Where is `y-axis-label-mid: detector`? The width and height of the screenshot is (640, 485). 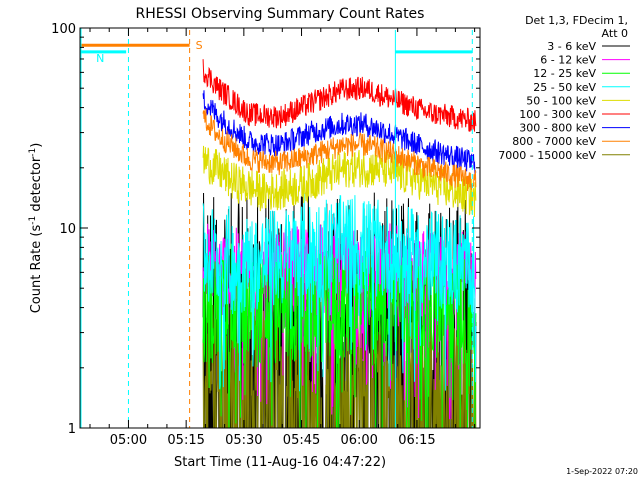
y-axis-label-mid: detector is located at coordinates (36, 186).